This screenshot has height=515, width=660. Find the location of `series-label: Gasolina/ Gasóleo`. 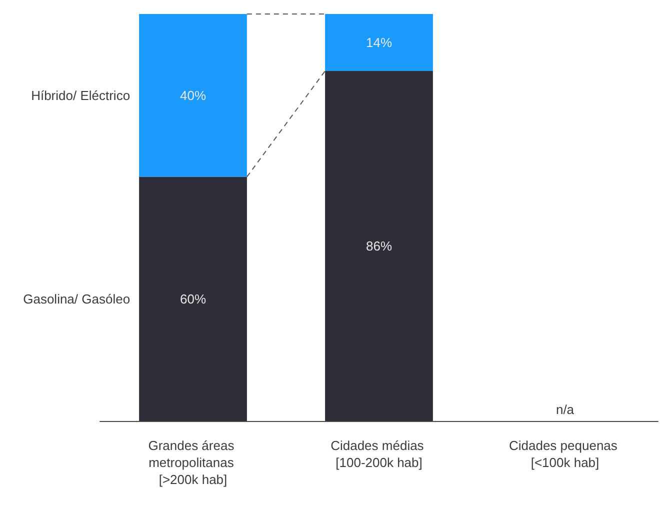

series-label: Gasolina/ Gasóleo is located at coordinates (76, 298).